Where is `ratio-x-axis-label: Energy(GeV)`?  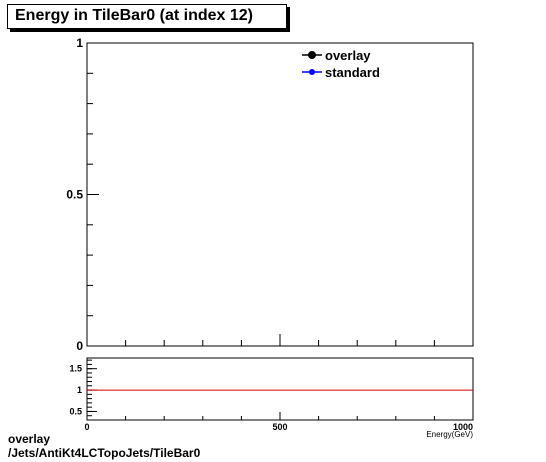 ratio-x-axis-label: Energy(GeV) is located at coordinates (449, 434).